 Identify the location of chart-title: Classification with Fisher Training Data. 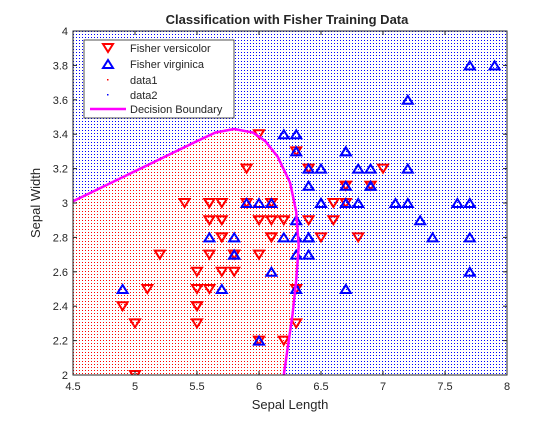
(287, 19).